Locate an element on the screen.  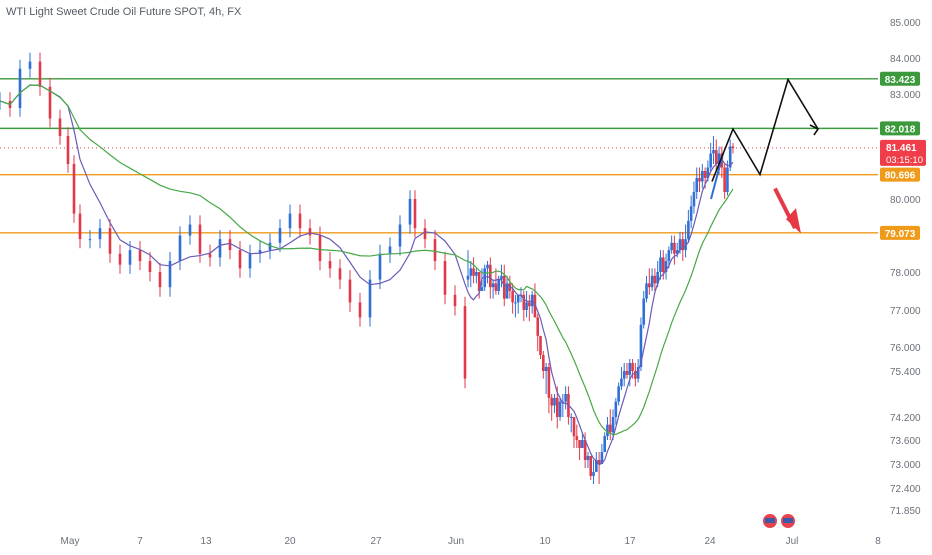
price-tick-label: 72.400 is located at coordinates (905, 489).